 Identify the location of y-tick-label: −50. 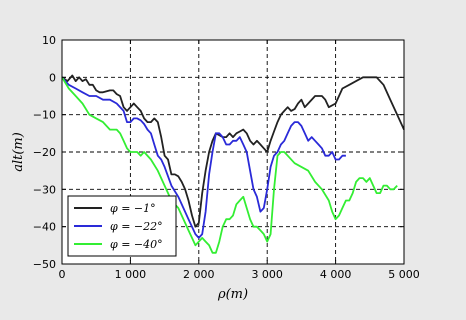
(44, 264).